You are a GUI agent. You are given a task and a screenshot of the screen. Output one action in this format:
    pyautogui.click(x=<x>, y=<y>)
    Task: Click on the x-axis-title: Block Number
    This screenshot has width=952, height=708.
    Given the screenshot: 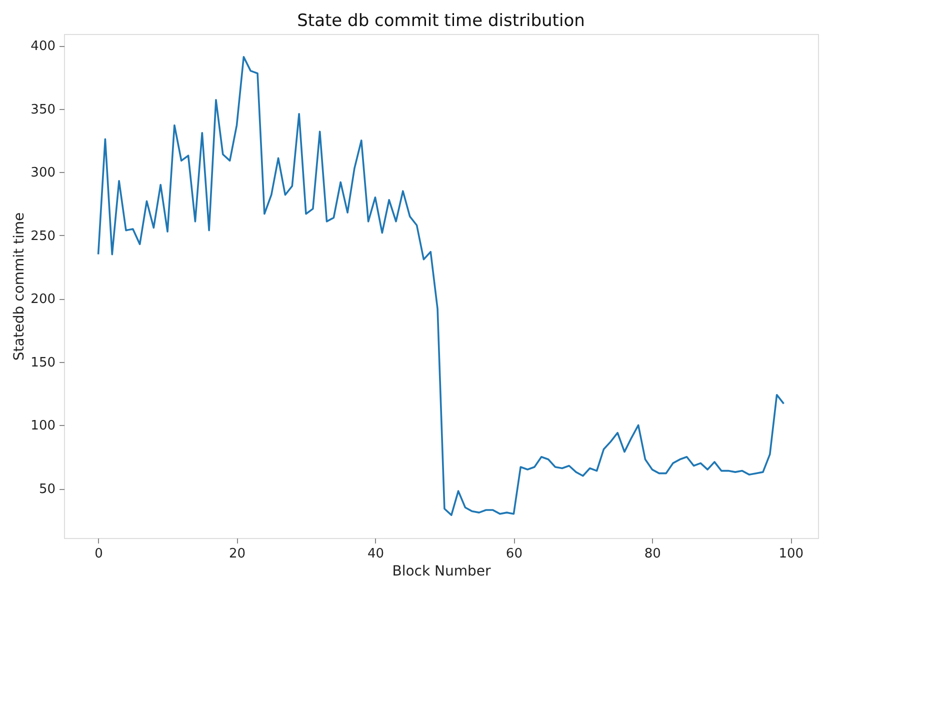 What is the action you would take?
    pyautogui.click(x=442, y=572)
    